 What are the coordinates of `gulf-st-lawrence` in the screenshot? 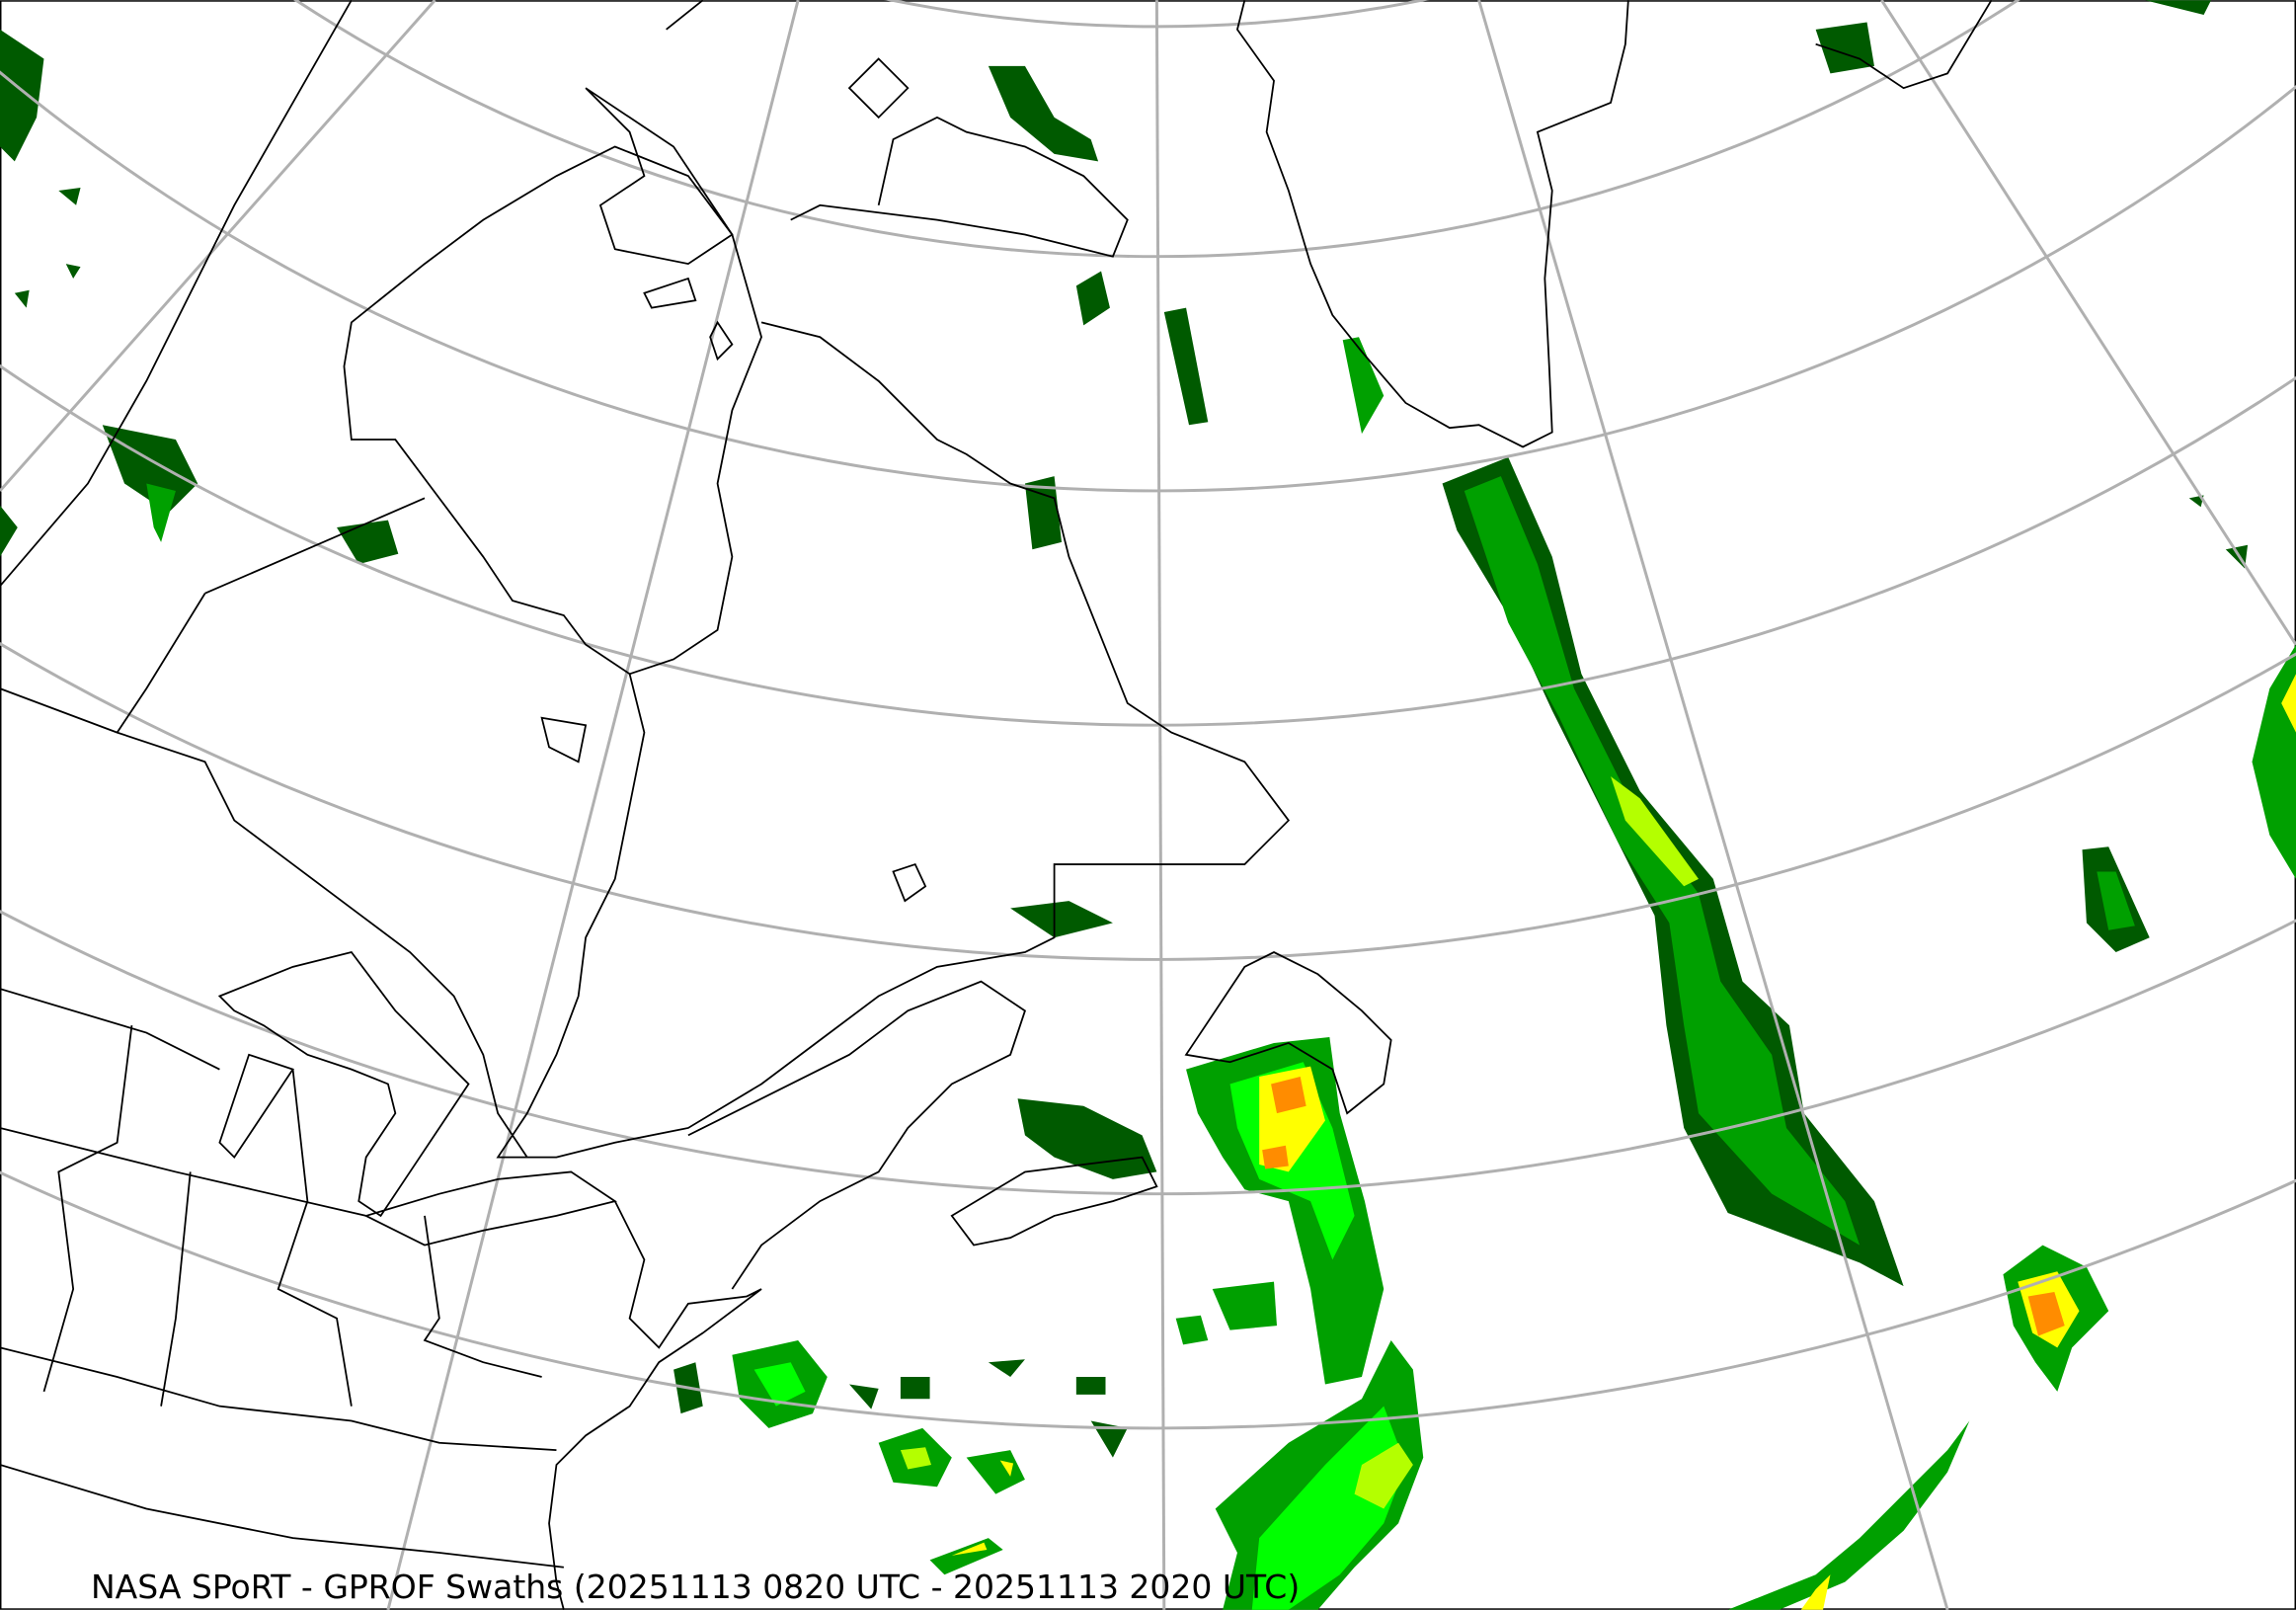 It's located at (857, 1135).